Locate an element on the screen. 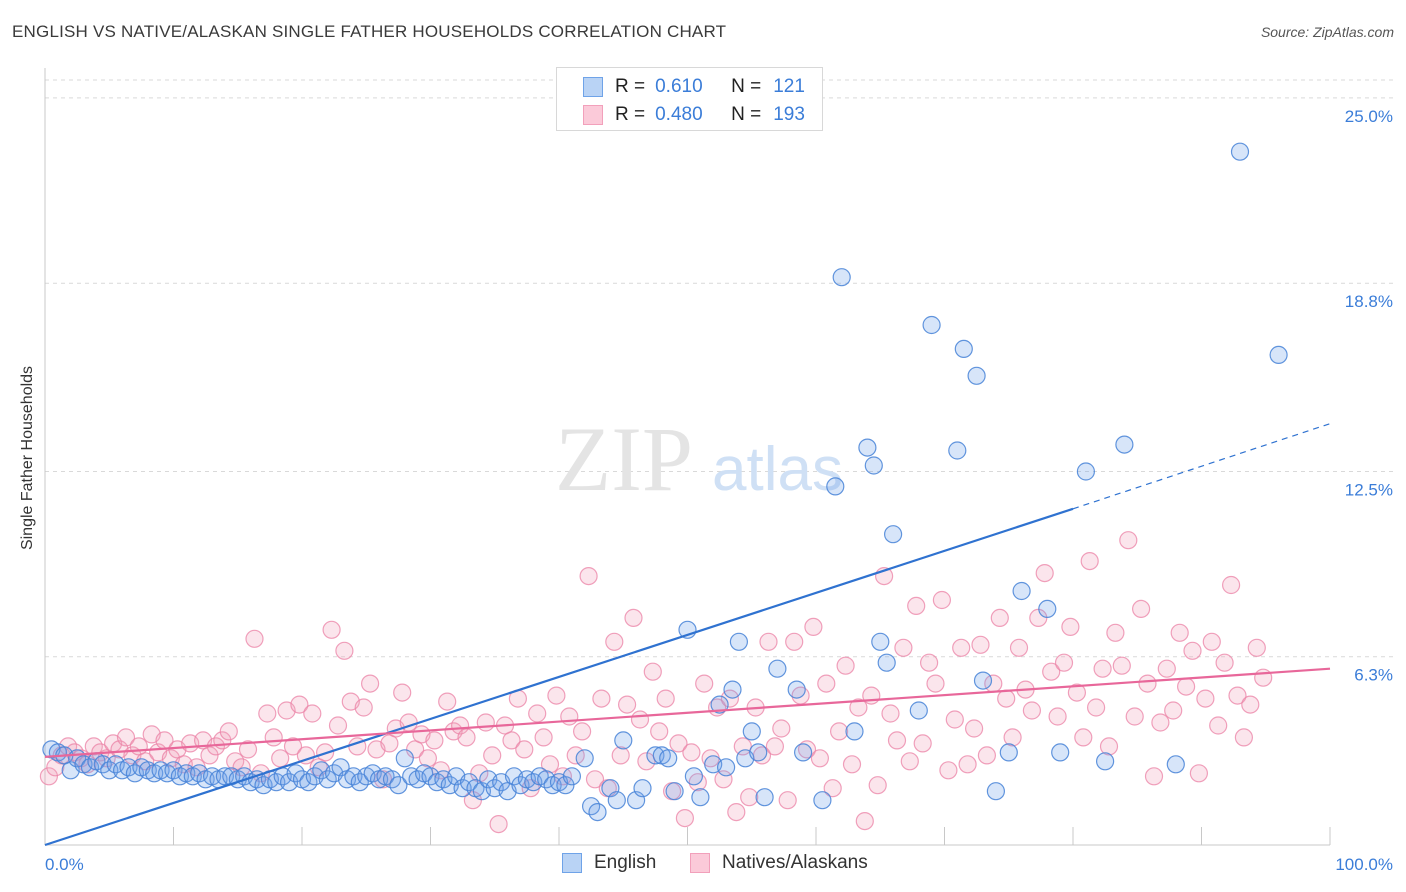 Image resolution: width=1406 pixels, height=892 pixels. legend-natives-label: Natives/Alaskans is located at coordinates (795, 862).